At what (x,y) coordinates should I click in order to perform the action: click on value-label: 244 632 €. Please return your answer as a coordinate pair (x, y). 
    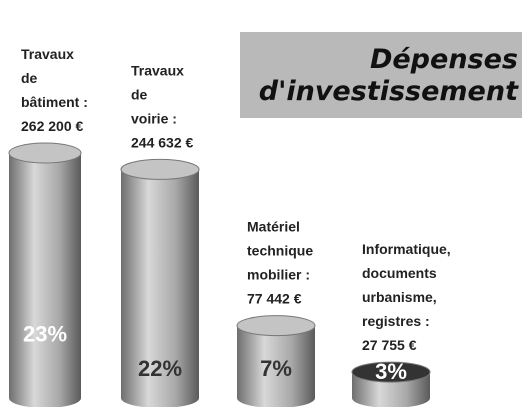
    Looking at the image, I should click on (162, 142).